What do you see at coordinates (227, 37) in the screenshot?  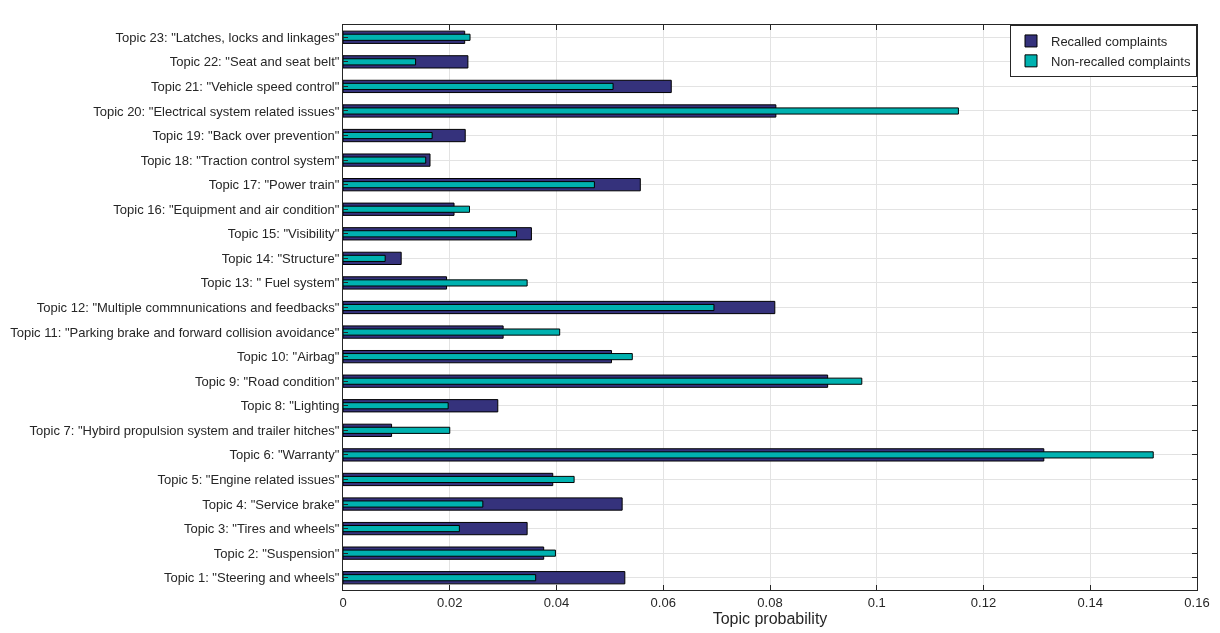 I see `y-tick-label: Topic 23: "Latches, locks and linkages"` at bounding box center [227, 37].